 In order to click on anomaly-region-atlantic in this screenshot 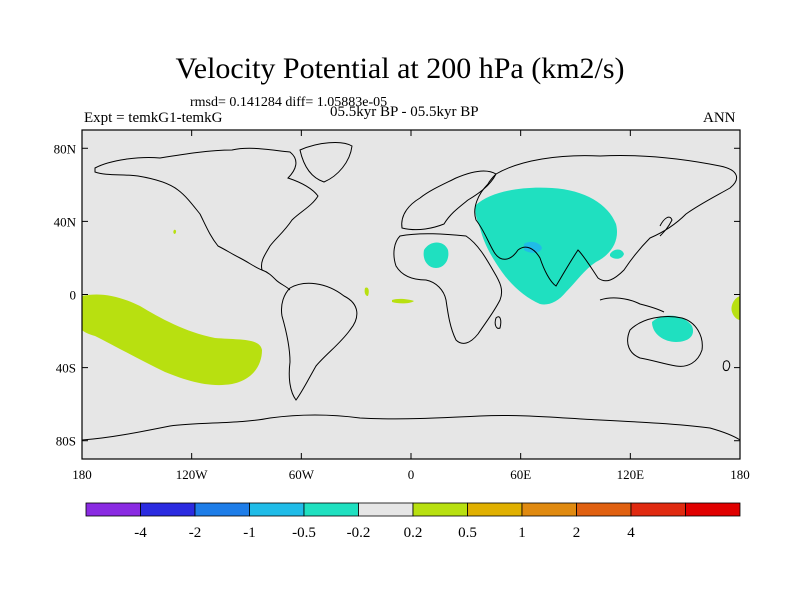, I will do `click(403, 301)`.